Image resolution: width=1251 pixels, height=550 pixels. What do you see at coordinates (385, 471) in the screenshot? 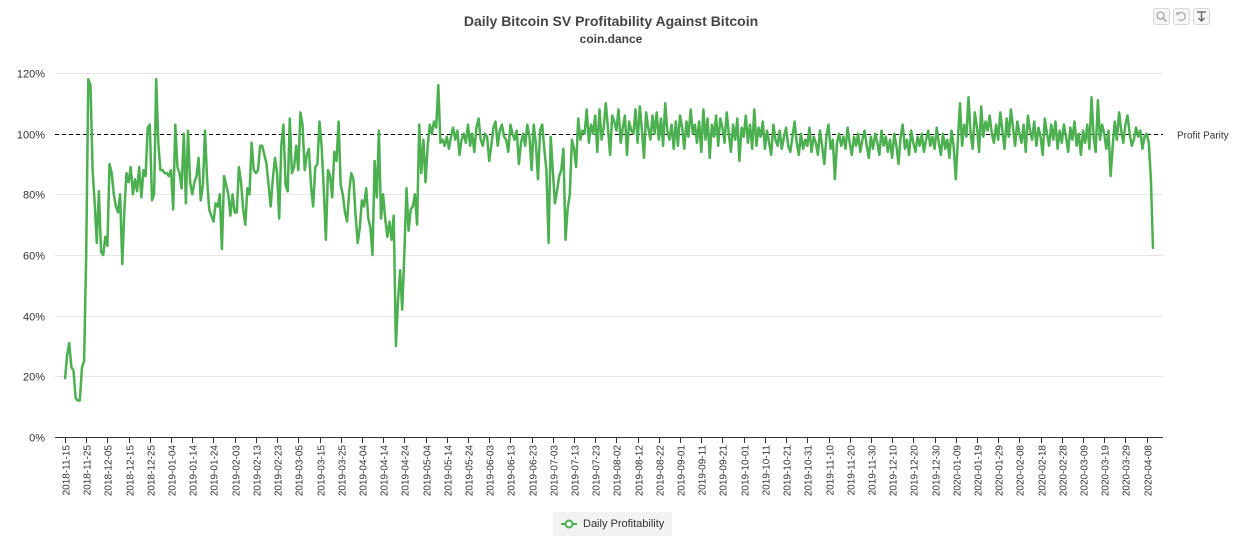
I see `x-tick-label: 2019-04-14` at bounding box center [385, 471].